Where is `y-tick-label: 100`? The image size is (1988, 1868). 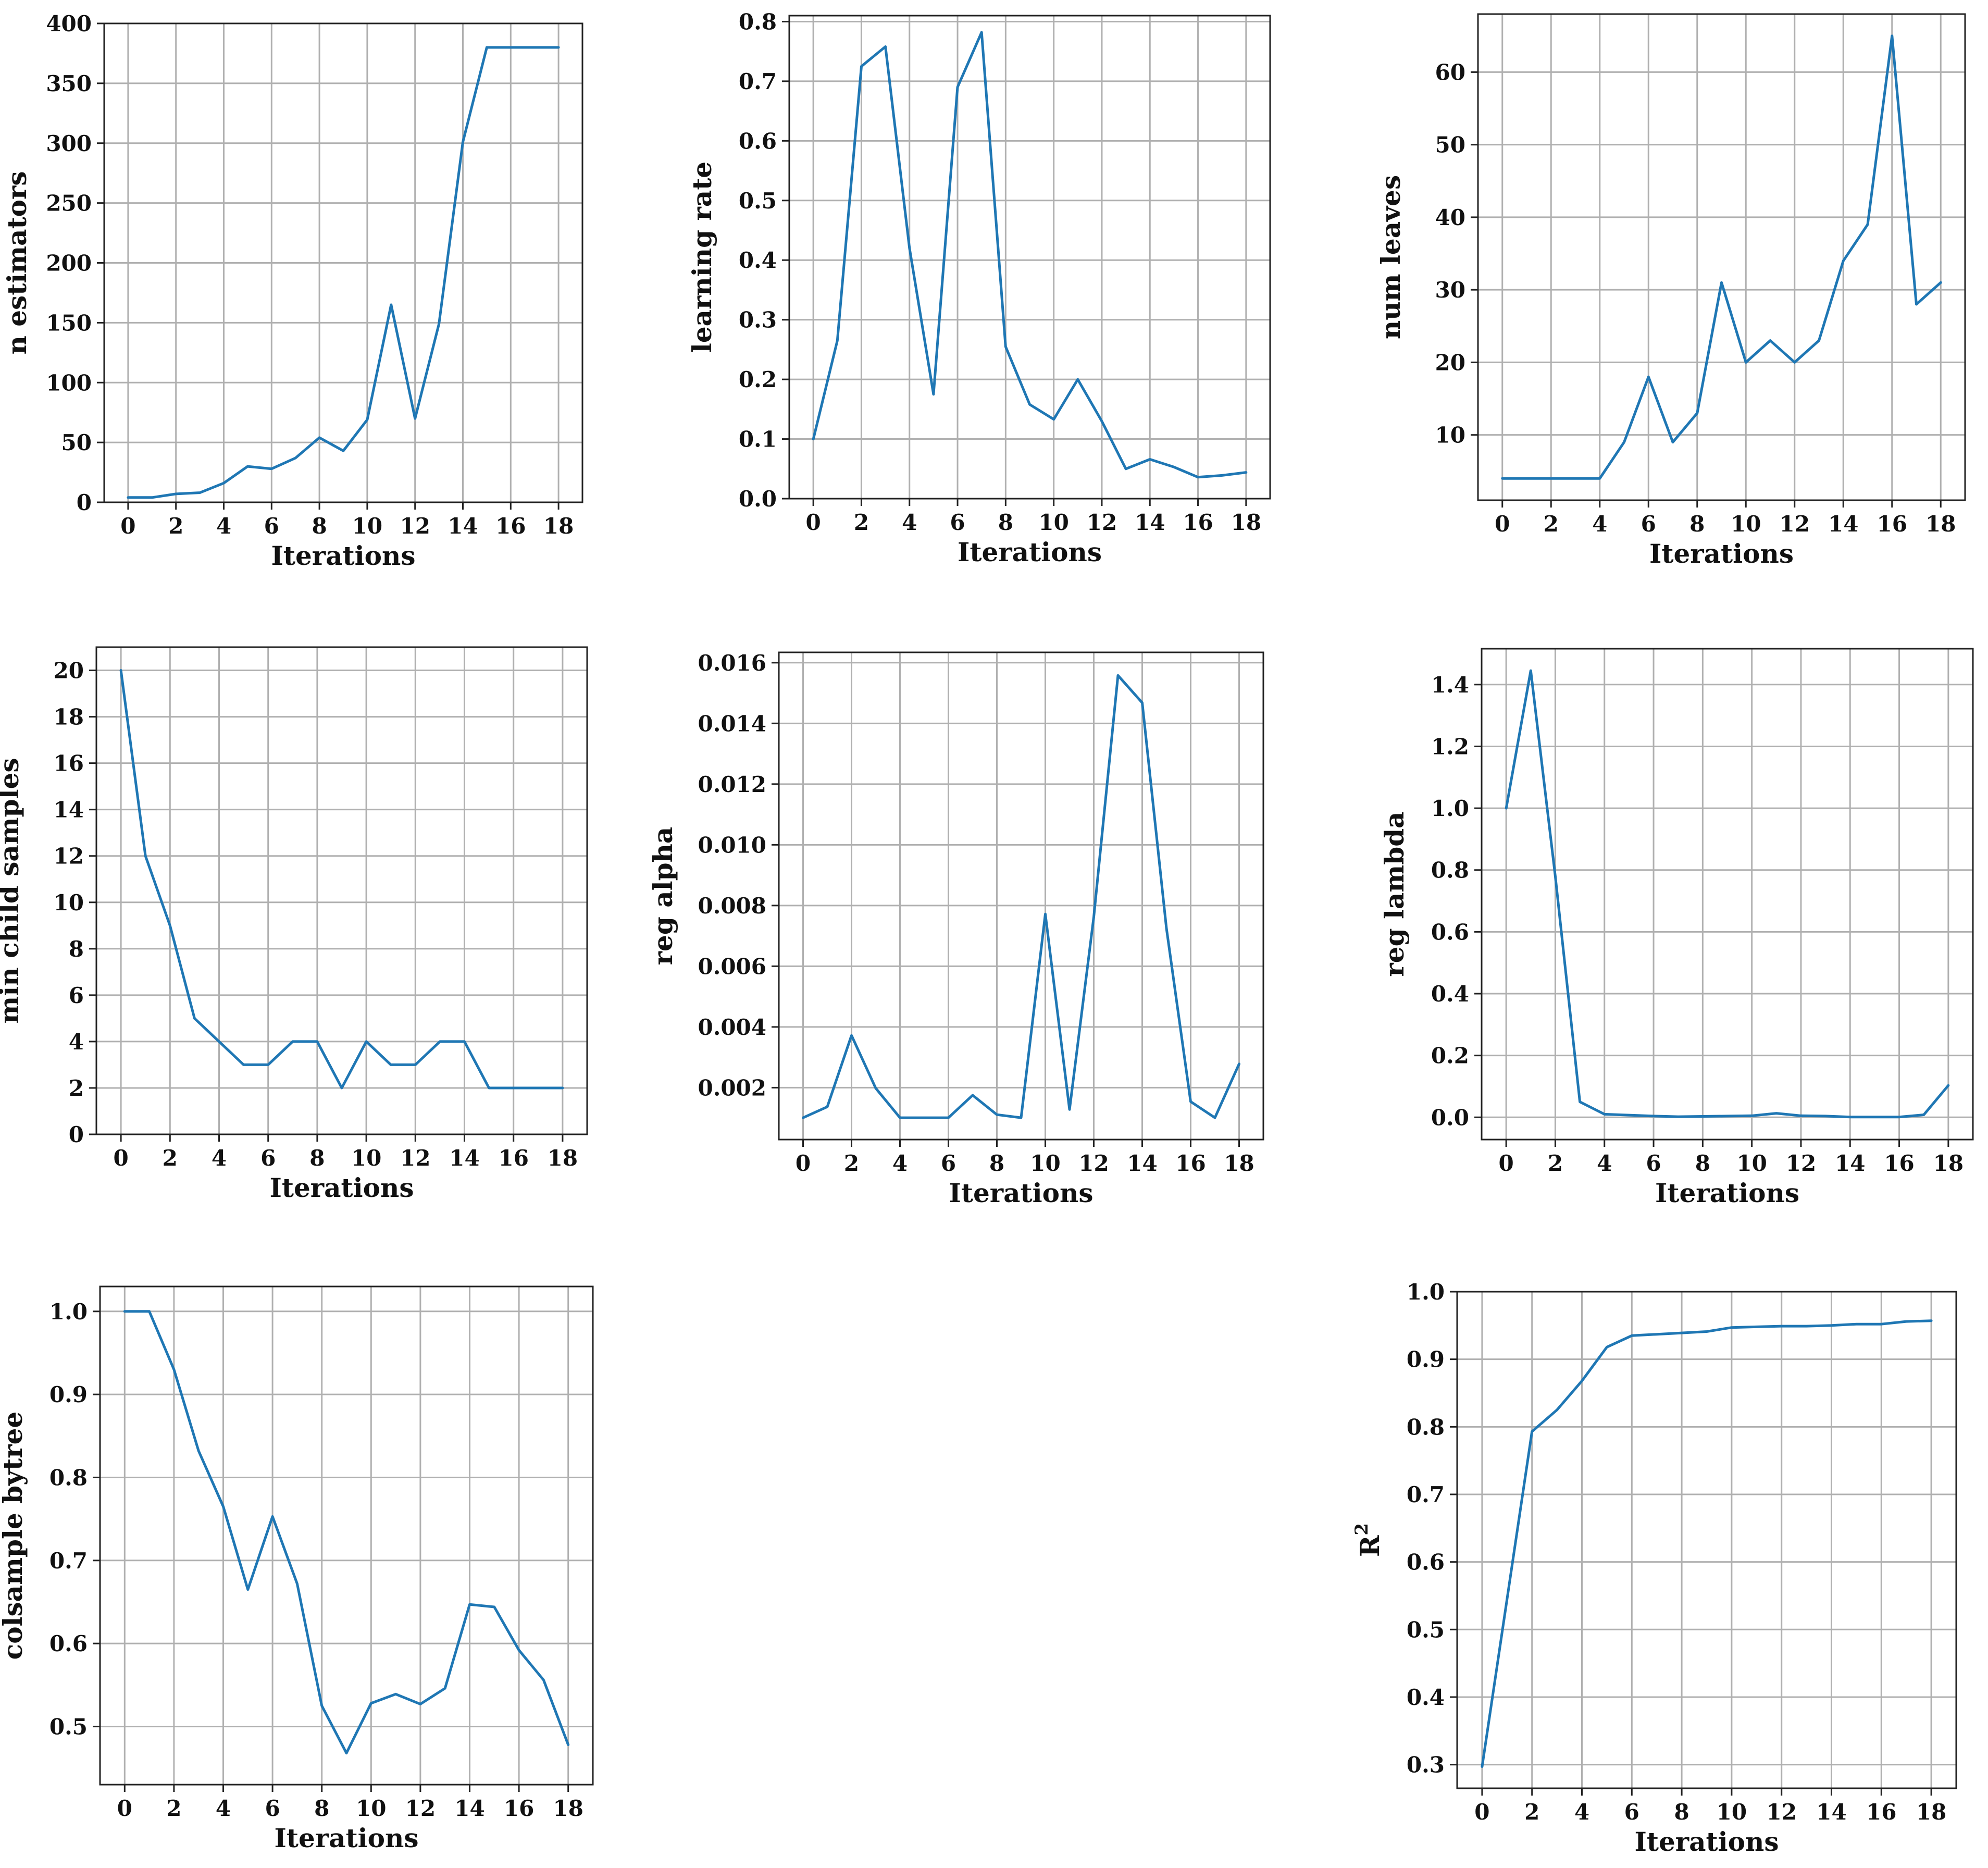 y-tick-label: 100 is located at coordinates (69, 382).